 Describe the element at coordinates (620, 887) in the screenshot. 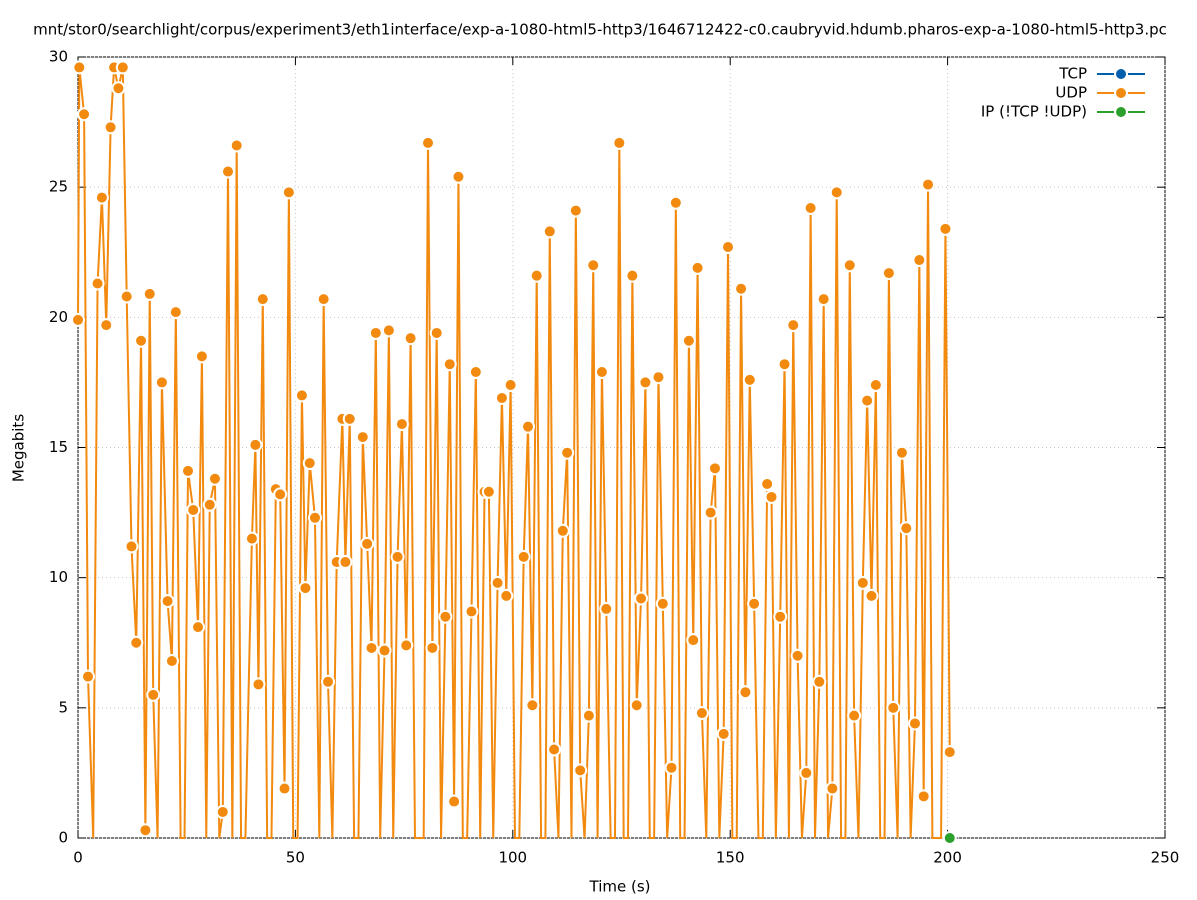

I see `x-axis-label: Time (s)` at that location.